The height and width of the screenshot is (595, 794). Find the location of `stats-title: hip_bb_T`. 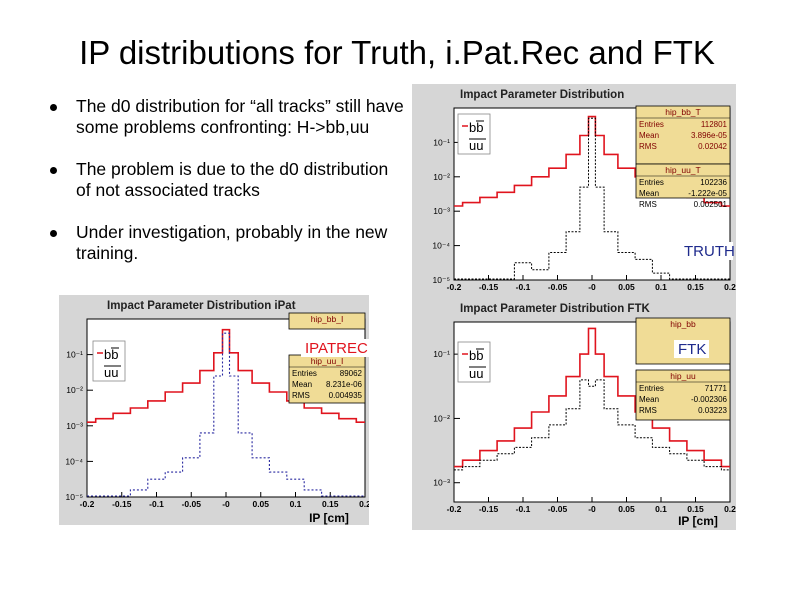

stats-title: hip_bb_T is located at coordinates (682, 112).